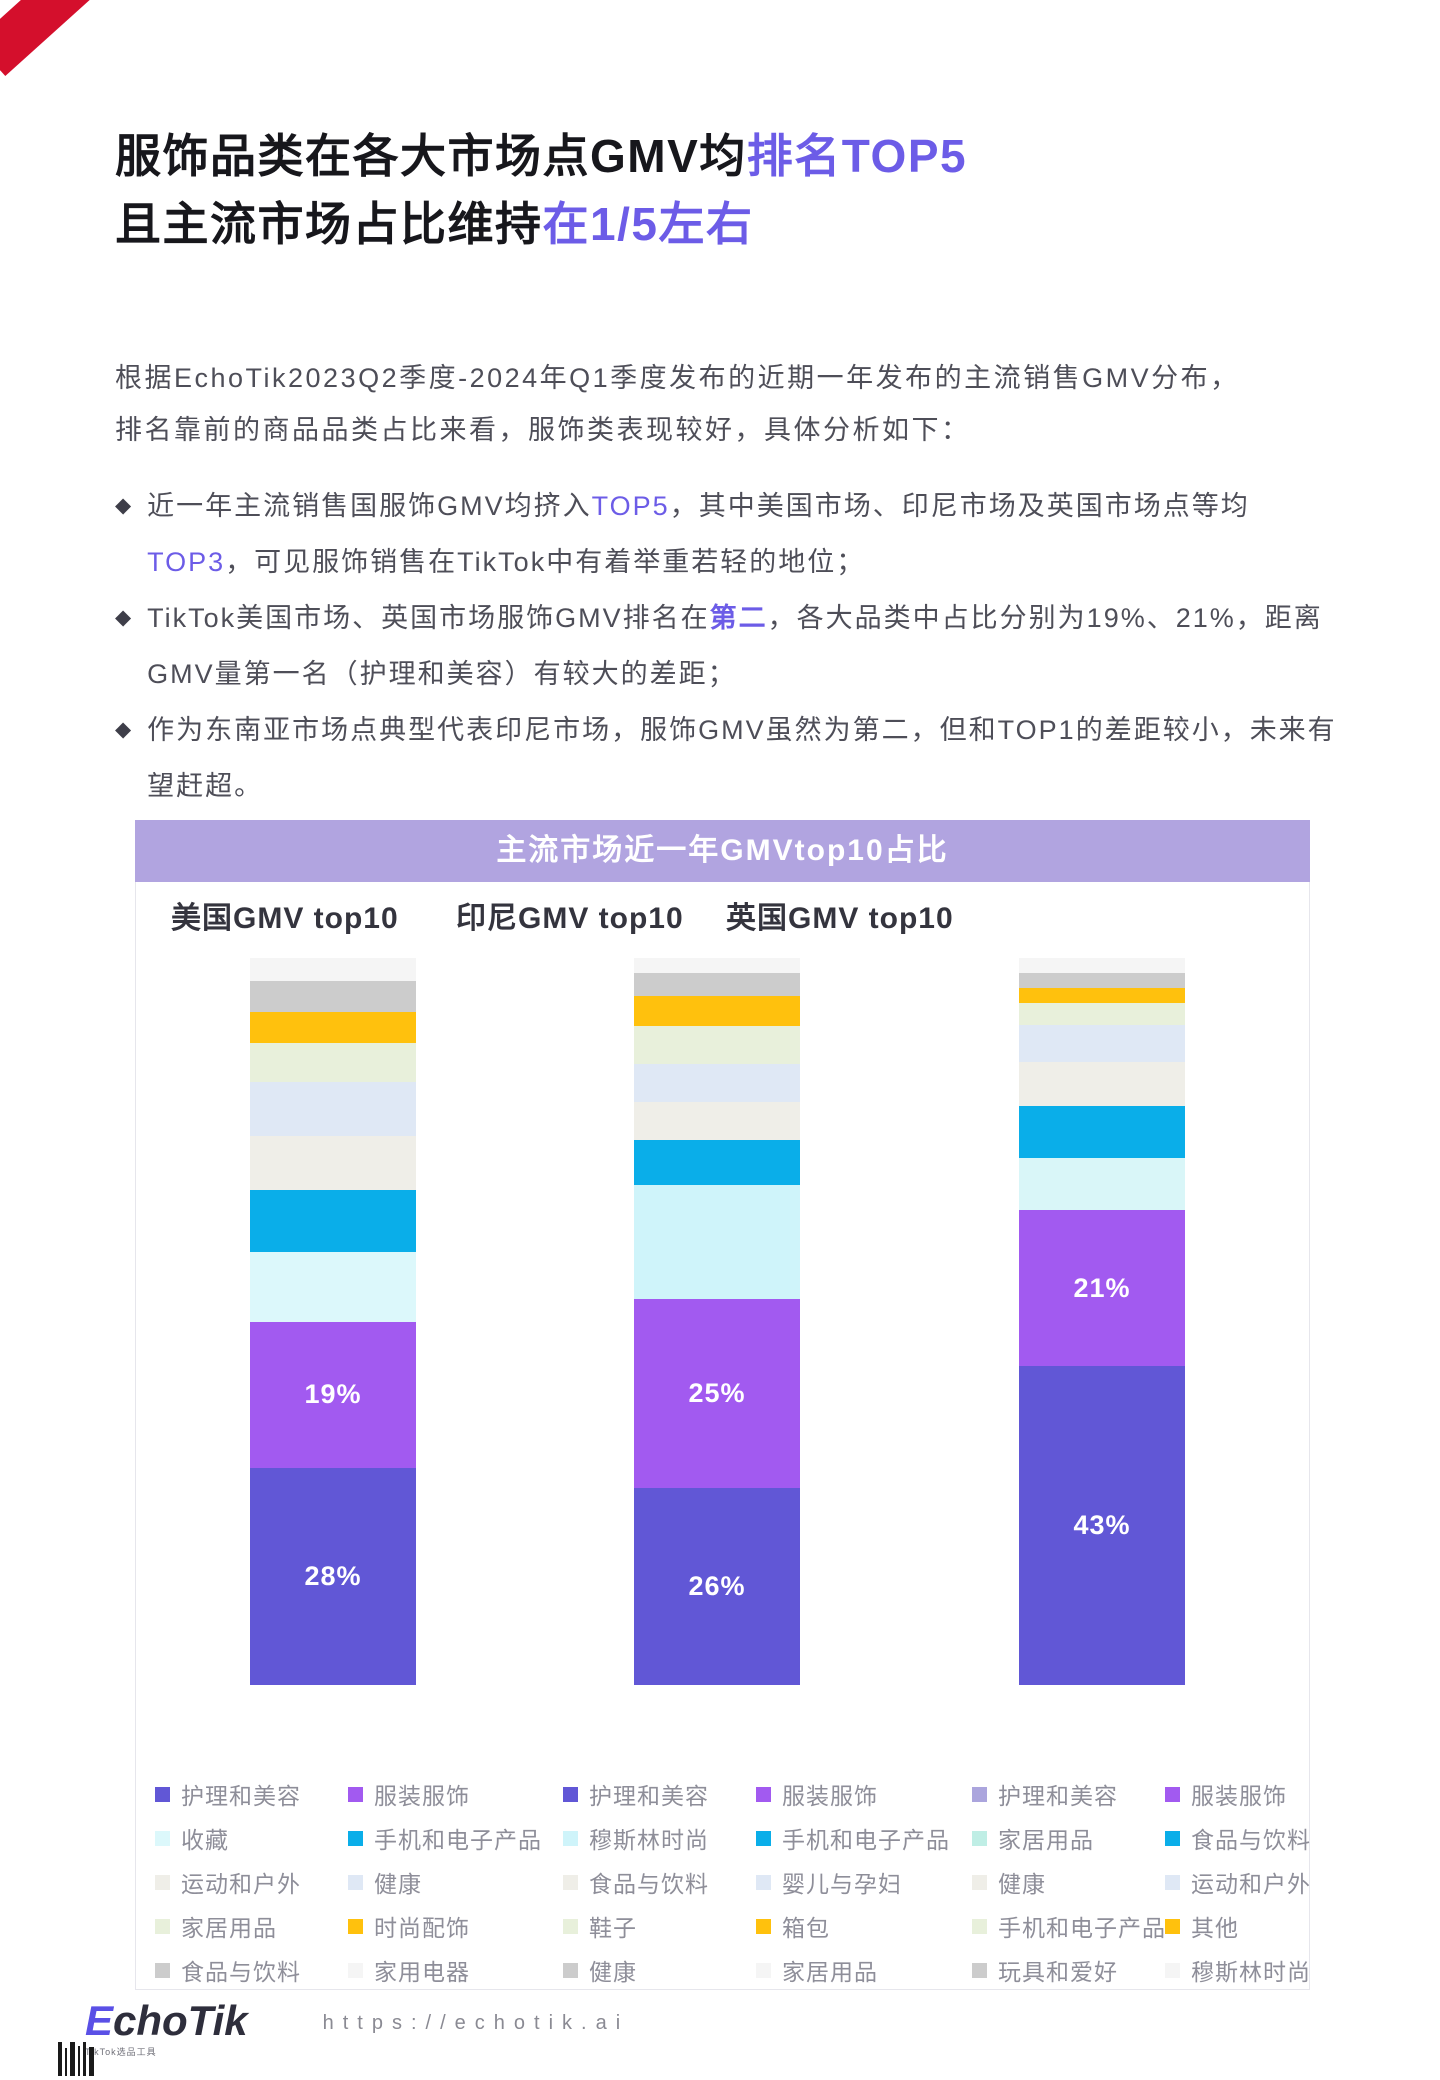  I want to click on legend-item: 箱包, so click(853, 1926).